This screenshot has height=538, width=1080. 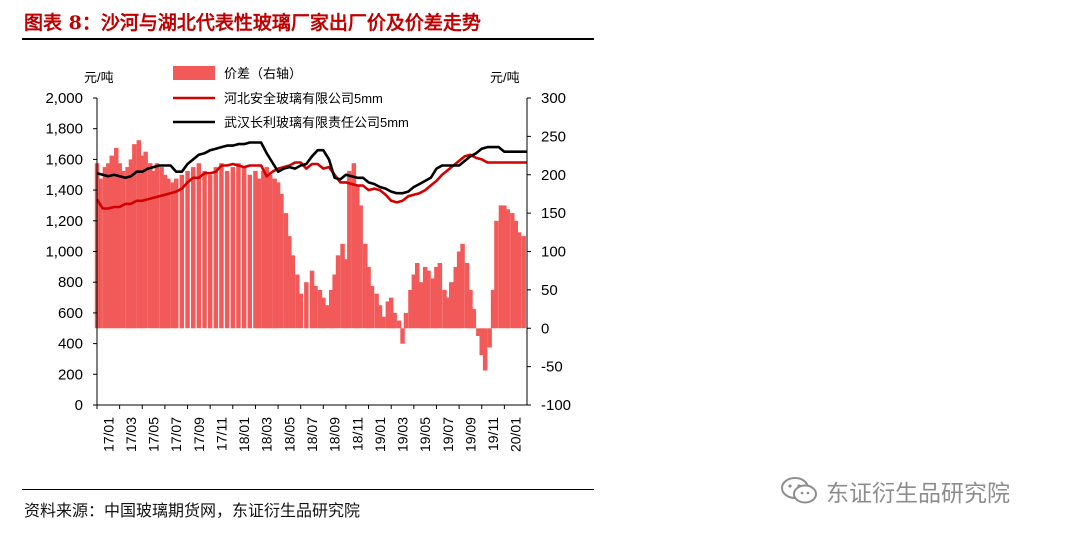 What do you see at coordinates (192, 510) in the screenshot?
I see `source-note: 资料来源：中国玻璃期货网，东证衍生品研究院` at bounding box center [192, 510].